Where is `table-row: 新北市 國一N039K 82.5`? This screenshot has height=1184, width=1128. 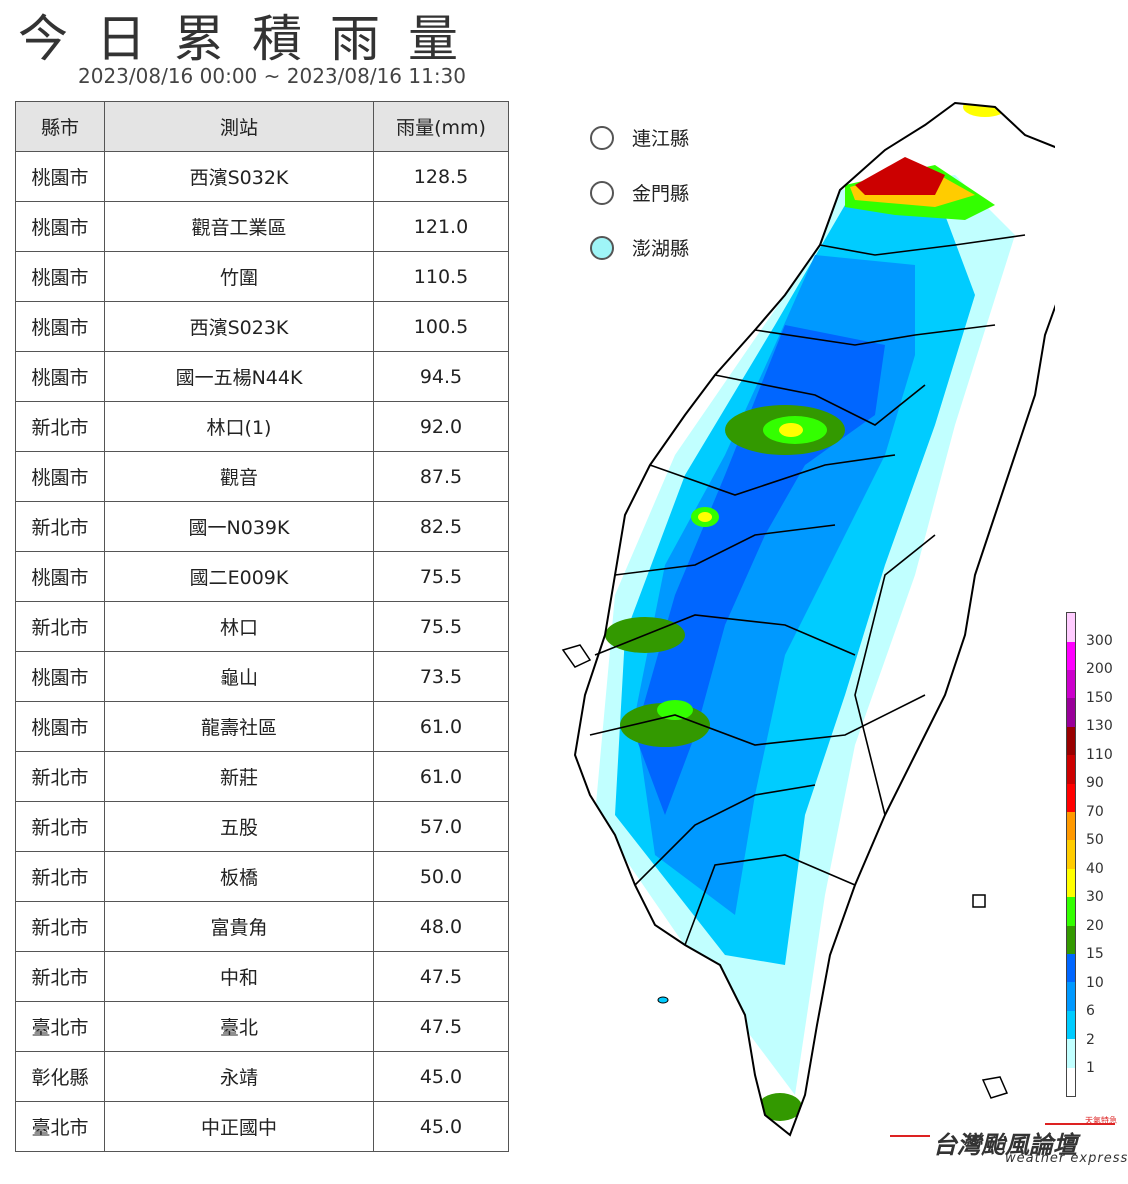
table-row: 新北市 國一N039K 82.5 is located at coordinates (262, 526).